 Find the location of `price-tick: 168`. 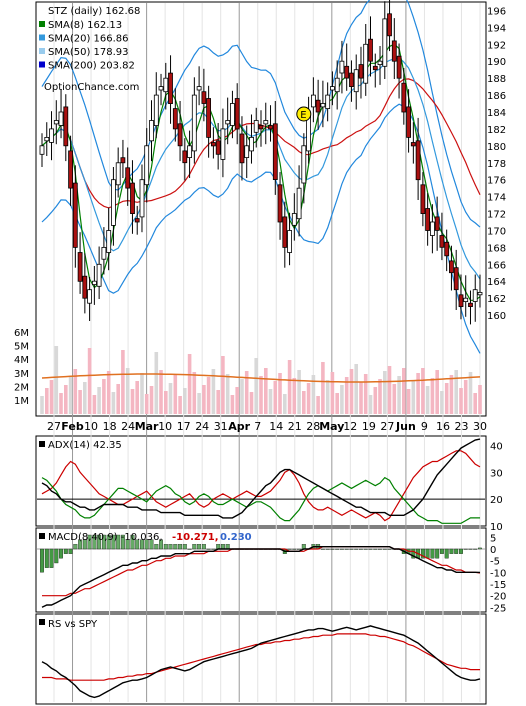

price-tick: 168 is located at coordinates (496, 248).